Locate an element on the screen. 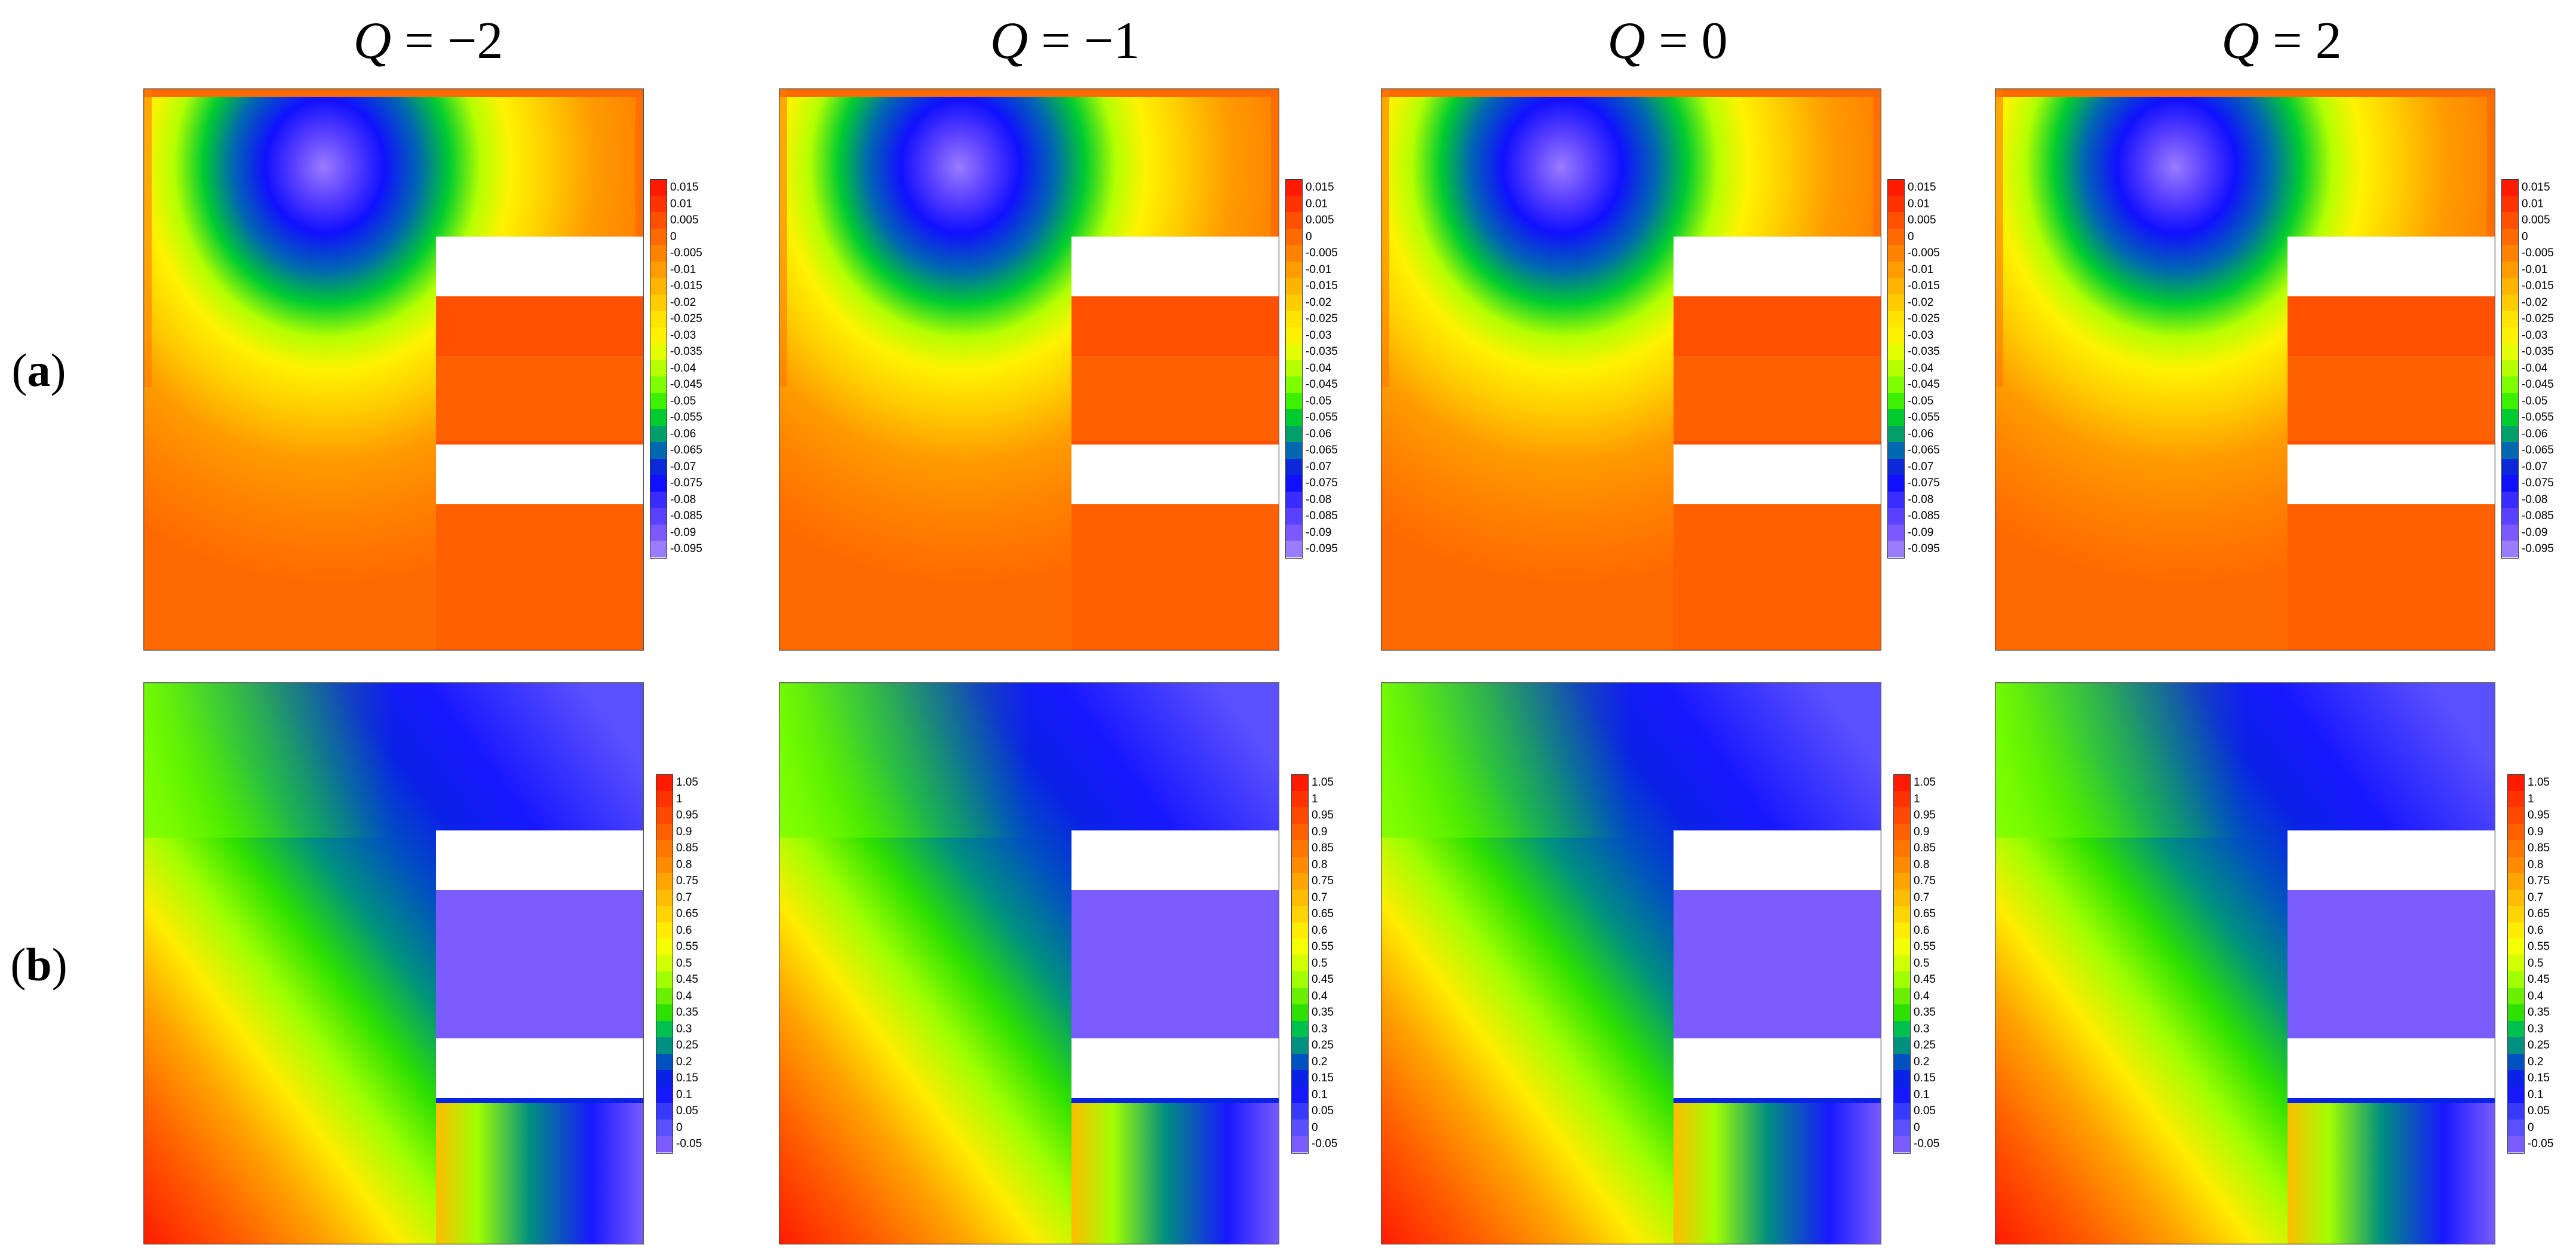 This screenshot has height=1260, width=2576. colorbar-tick-label: -0.05 is located at coordinates (2541, 1144).